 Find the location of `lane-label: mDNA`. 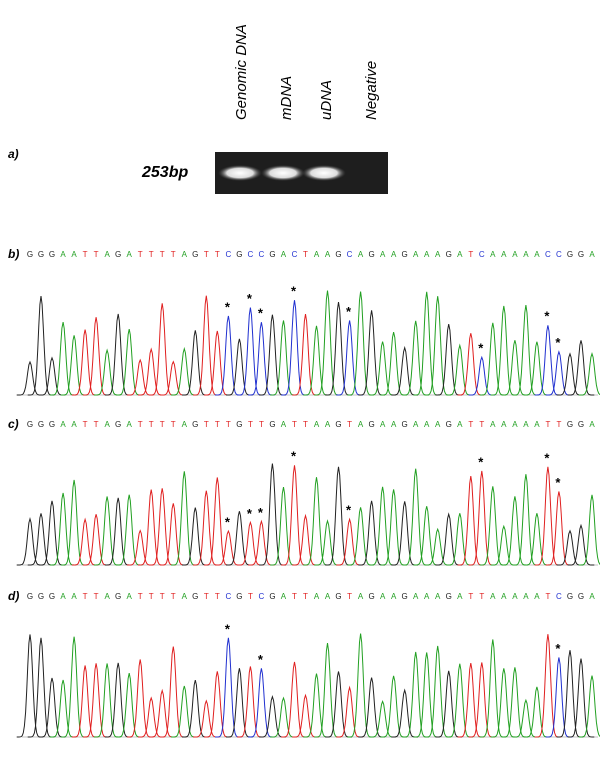

lane-label: mDNA is located at coordinates (286, 98).